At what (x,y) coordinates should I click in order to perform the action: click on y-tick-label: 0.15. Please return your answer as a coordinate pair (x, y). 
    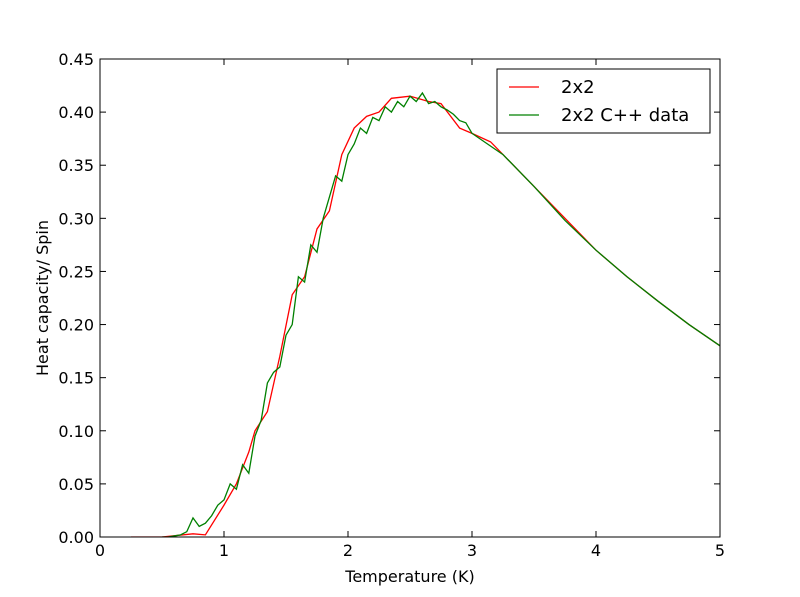
    Looking at the image, I should click on (76, 378).